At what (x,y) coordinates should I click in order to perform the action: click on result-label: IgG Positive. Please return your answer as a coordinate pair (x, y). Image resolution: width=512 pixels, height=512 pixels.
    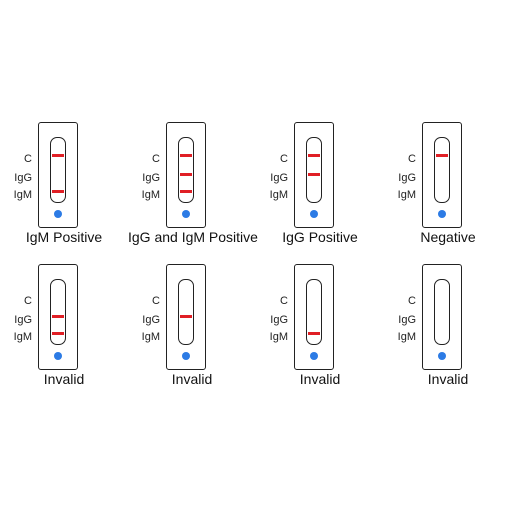
    Looking at the image, I should click on (320, 237).